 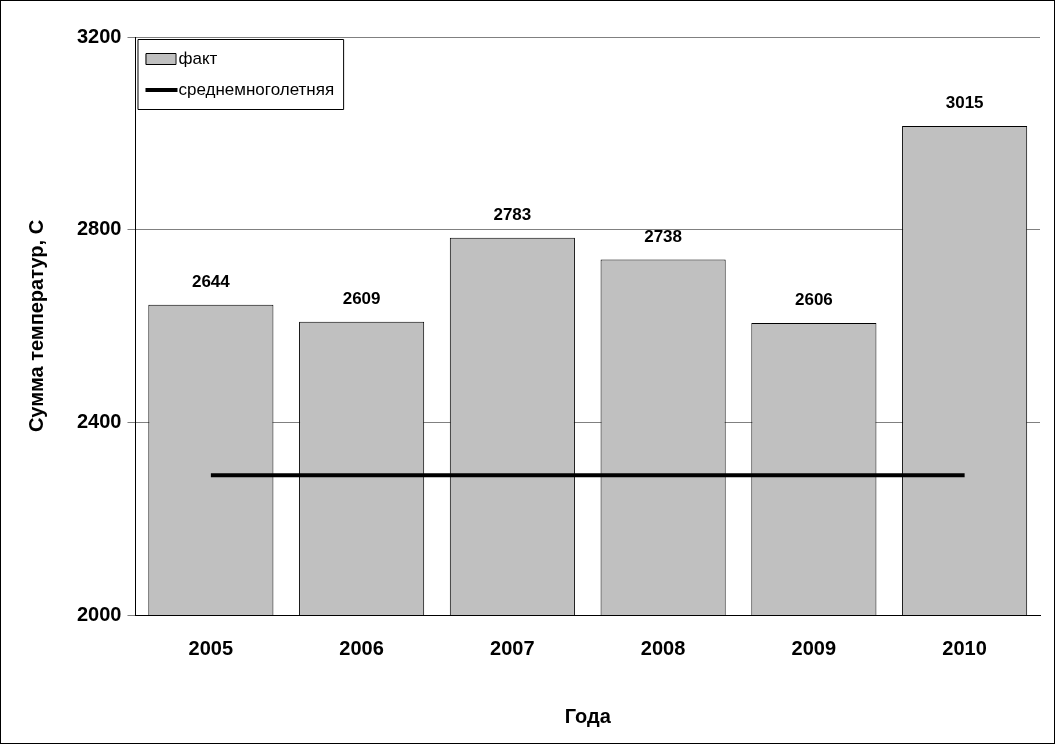 What do you see at coordinates (211, 647) in the screenshot?
I see `x-tick-label: 2005` at bounding box center [211, 647].